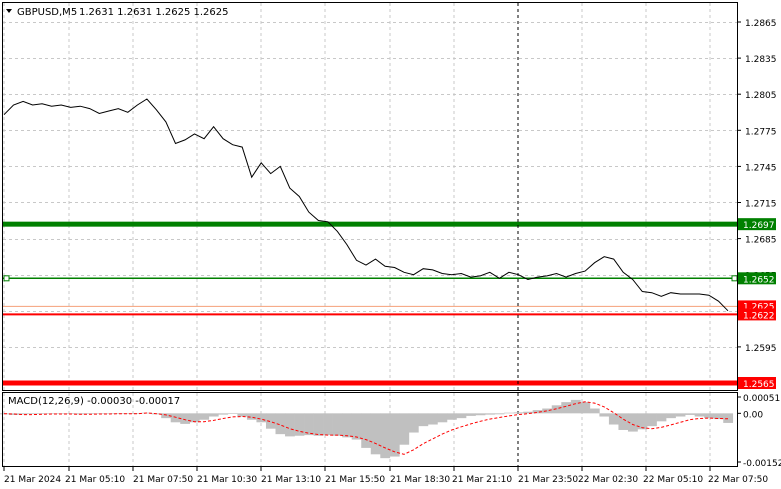 The image size is (781, 489). I want to click on price-axis-label: 1.2865, so click(761, 24).